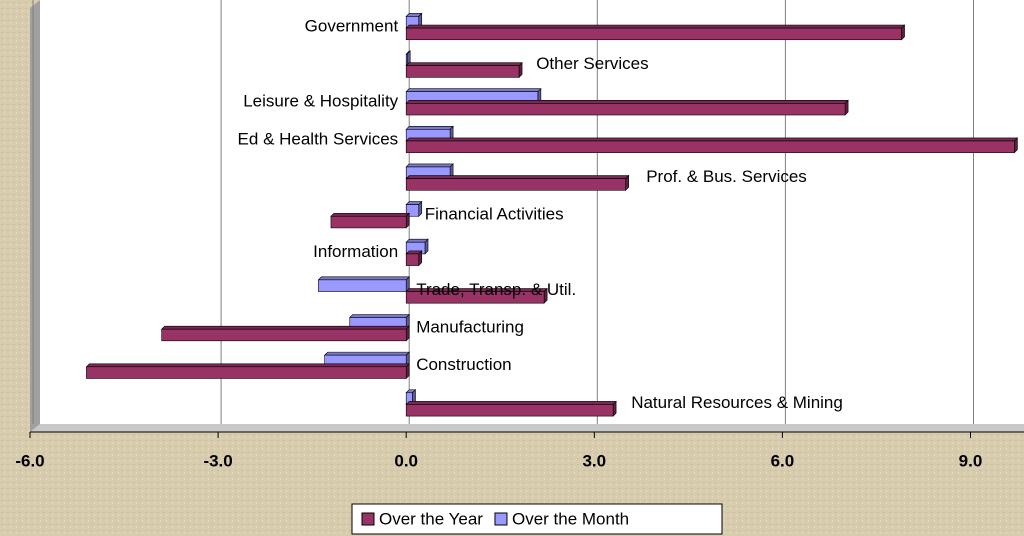 This screenshot has width=1024, height=536. Describe the element at coordinates (570, 518) in the screenshot. I see `legend-label: Over the Month` at that location.